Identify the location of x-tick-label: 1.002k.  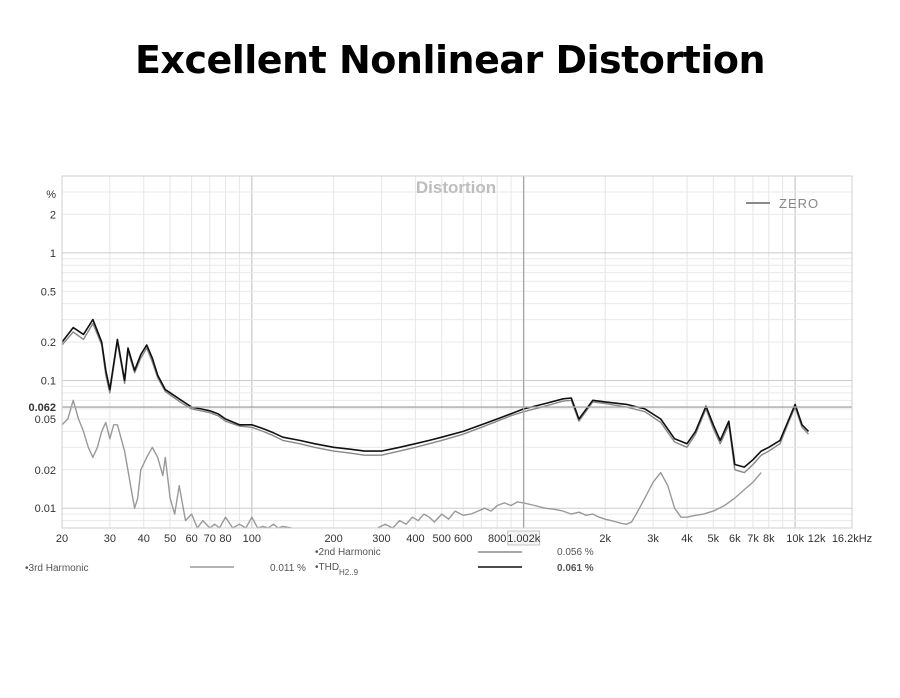
(524, 539).